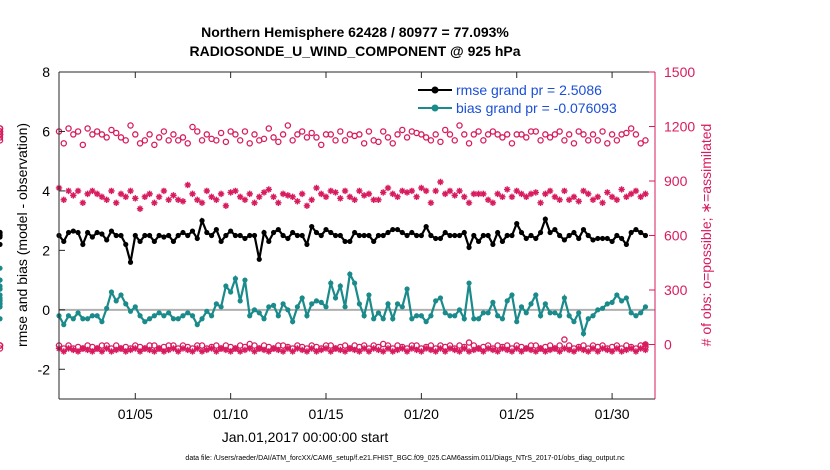 The image size is (830, 470). I want to click on legend-bias-marker, so click(435, 108).